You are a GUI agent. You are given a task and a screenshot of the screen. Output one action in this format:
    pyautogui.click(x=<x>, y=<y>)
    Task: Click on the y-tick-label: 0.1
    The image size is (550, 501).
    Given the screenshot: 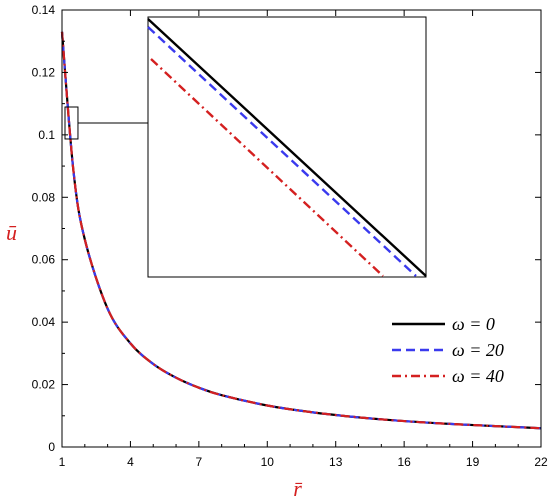 What is the action you would take?
    pyautogui.click(x=46, y=135)
    